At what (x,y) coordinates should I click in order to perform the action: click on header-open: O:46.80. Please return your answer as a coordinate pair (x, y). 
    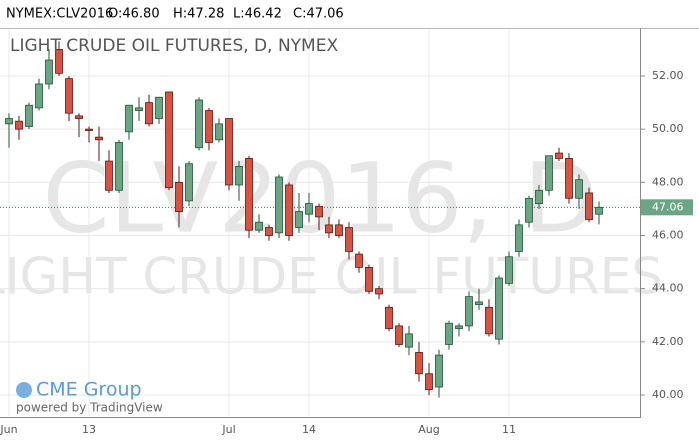
    Looking at the image, I should click on (134, 14).